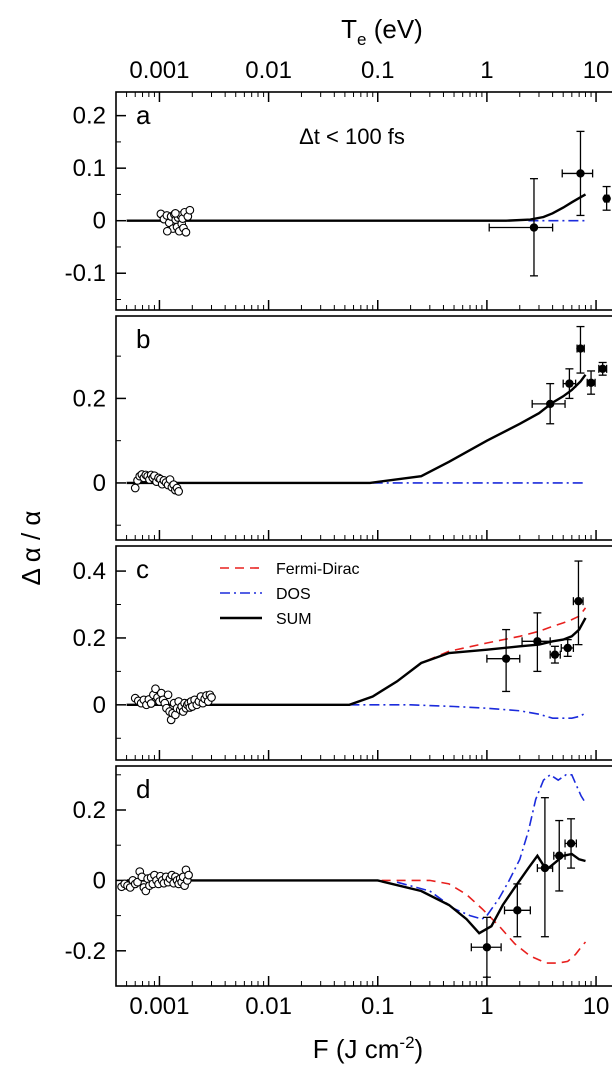 Image resolution: width=612 pixels, height=1070 pixels. What do you see at coordinates (142, 569) in the screenshot?
I see `panel-letter: c` at bounding box center [142, 569].